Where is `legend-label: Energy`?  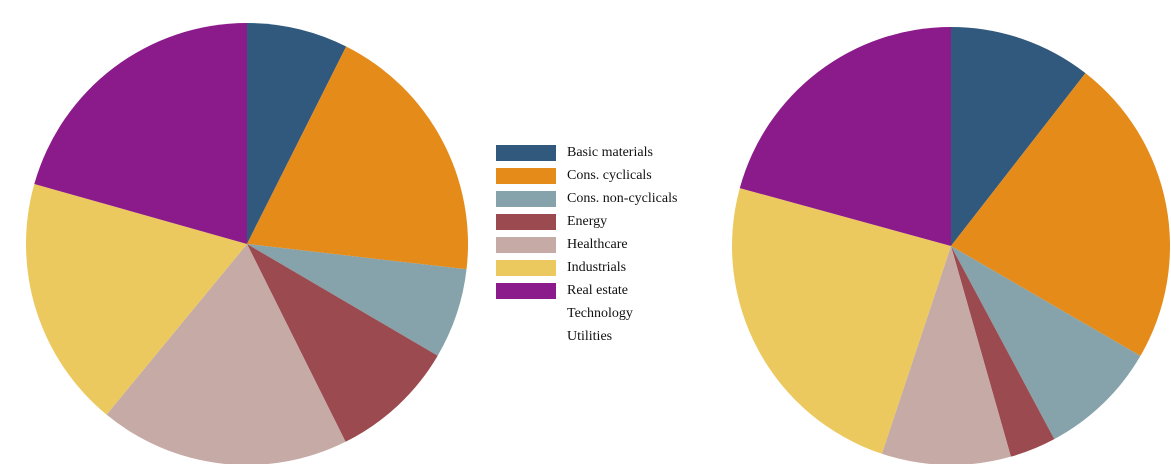 legend-label: Energy is located at coordinates (587, 221).